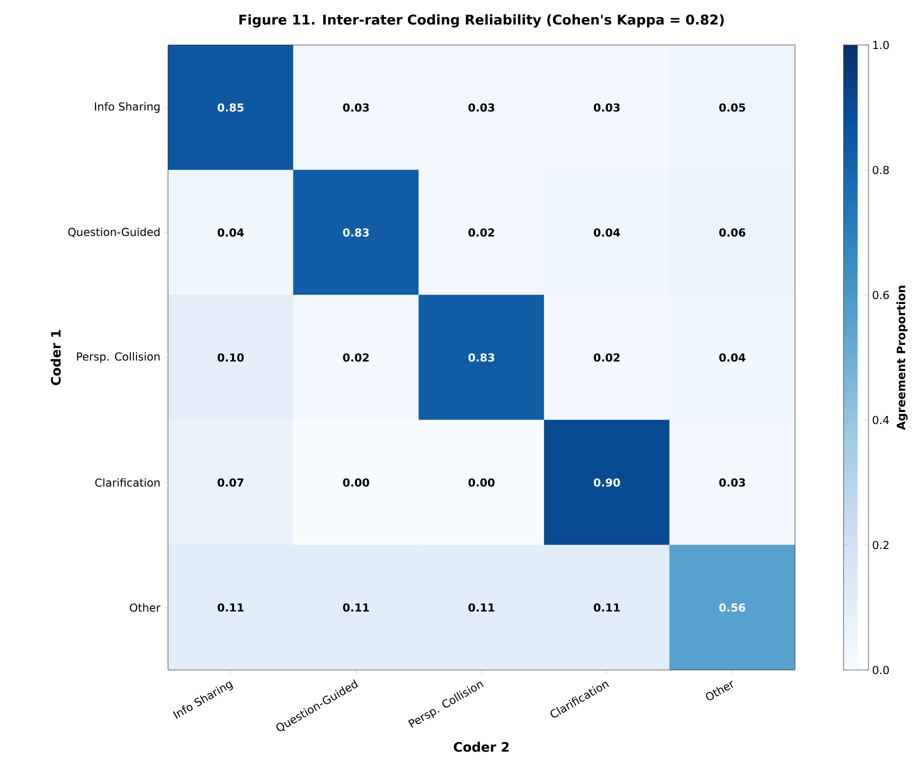 The image size is (924, 778). What do you see at coordinates (481, 747) in the screenshot?
I see `x-axis-title: Coder 2` at bounding box center [481, 747].